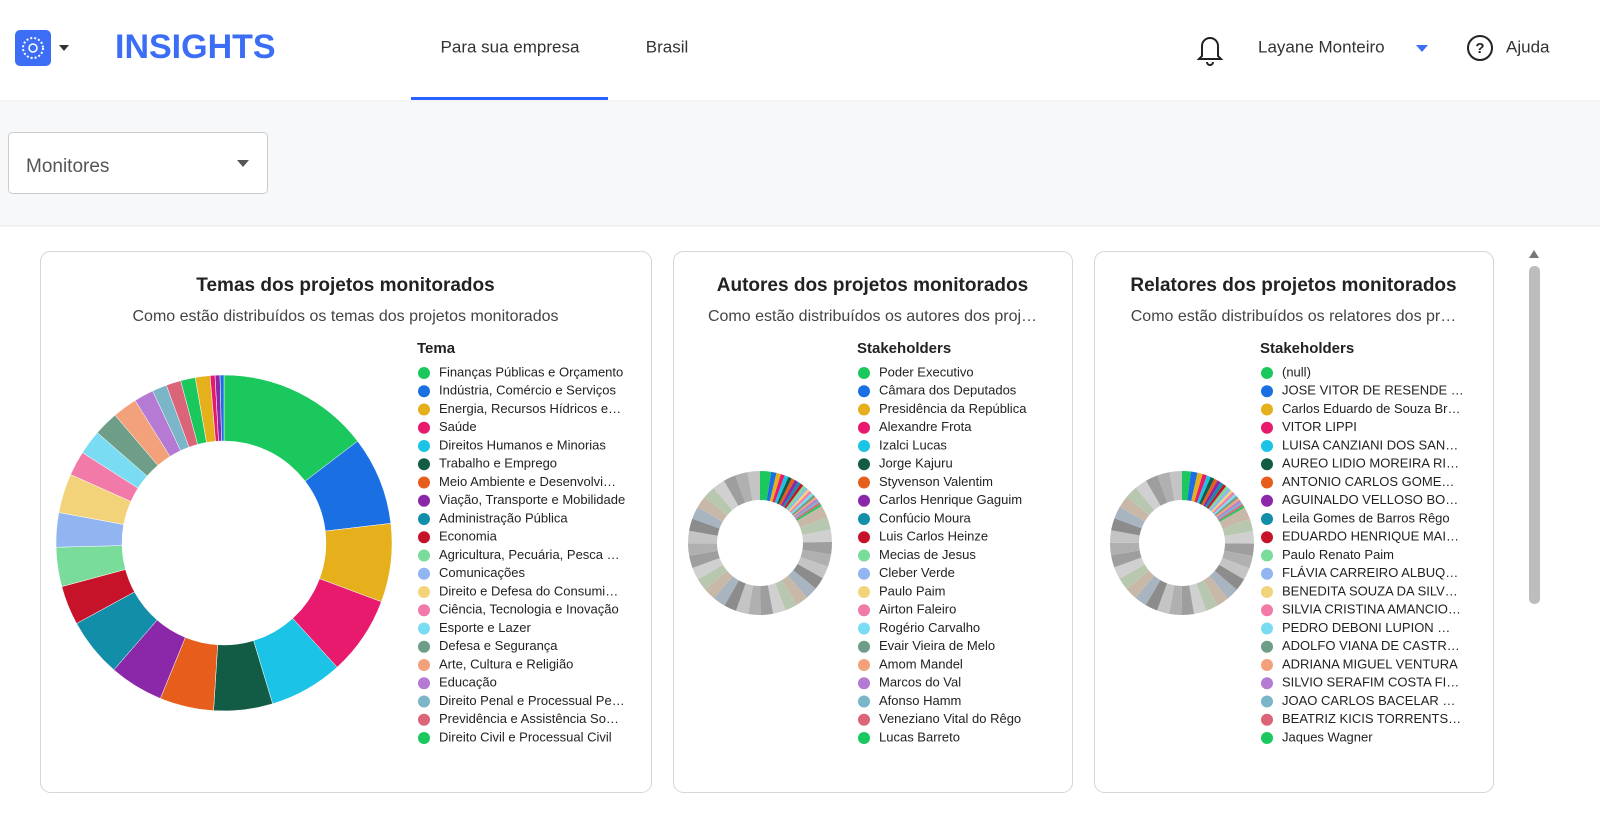  Describe the element at coordinates (1422, 48) in the screenshot. I see `user-caret` at that location.